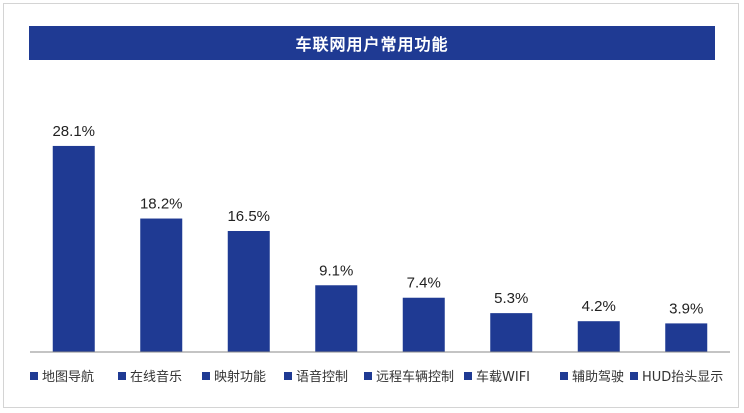 Image resolution: width=744 pixels, height=413 pixels. I want to click on legend-label: 语音控制, so click(322, 377).